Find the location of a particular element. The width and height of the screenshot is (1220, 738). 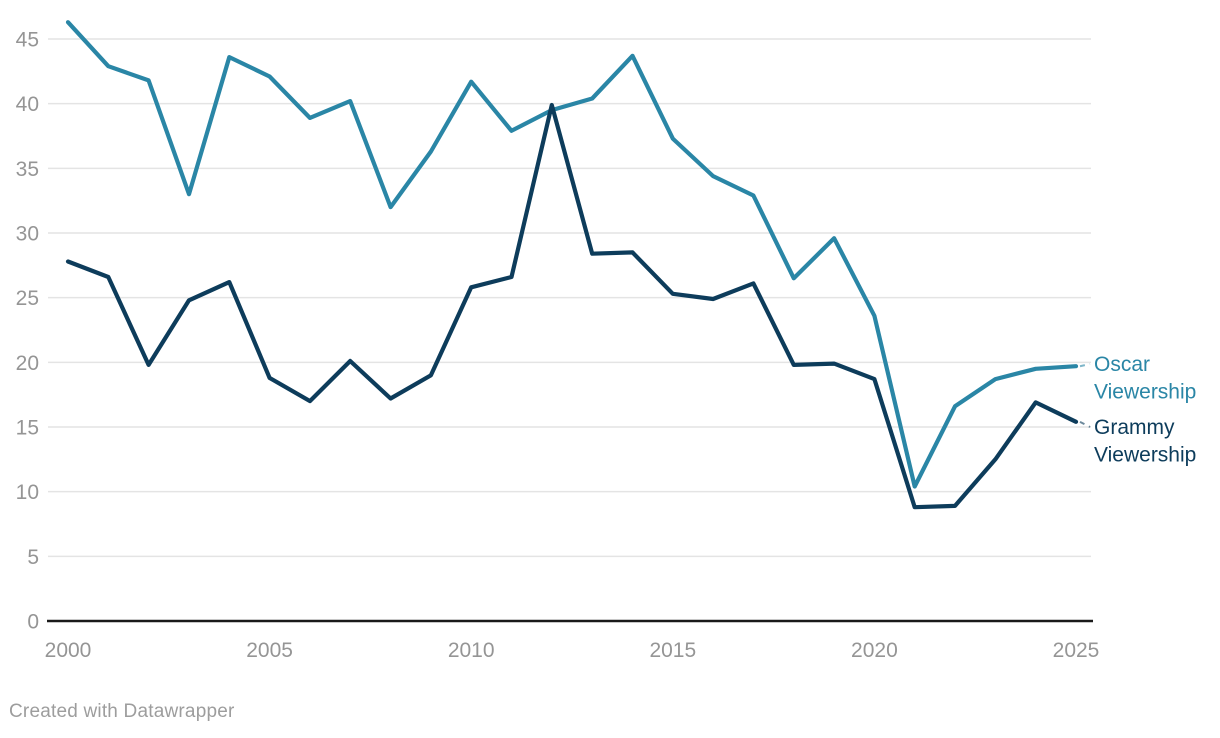

oscar-viewership-leader-line is located at coordinates (1085, 365).